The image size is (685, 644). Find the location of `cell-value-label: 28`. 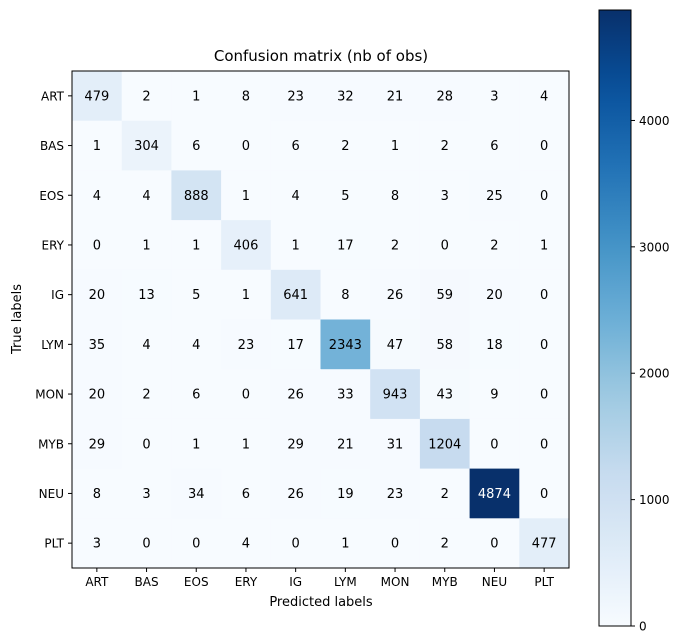

cell-value-label: 28 is located at coordinates (444, 96).